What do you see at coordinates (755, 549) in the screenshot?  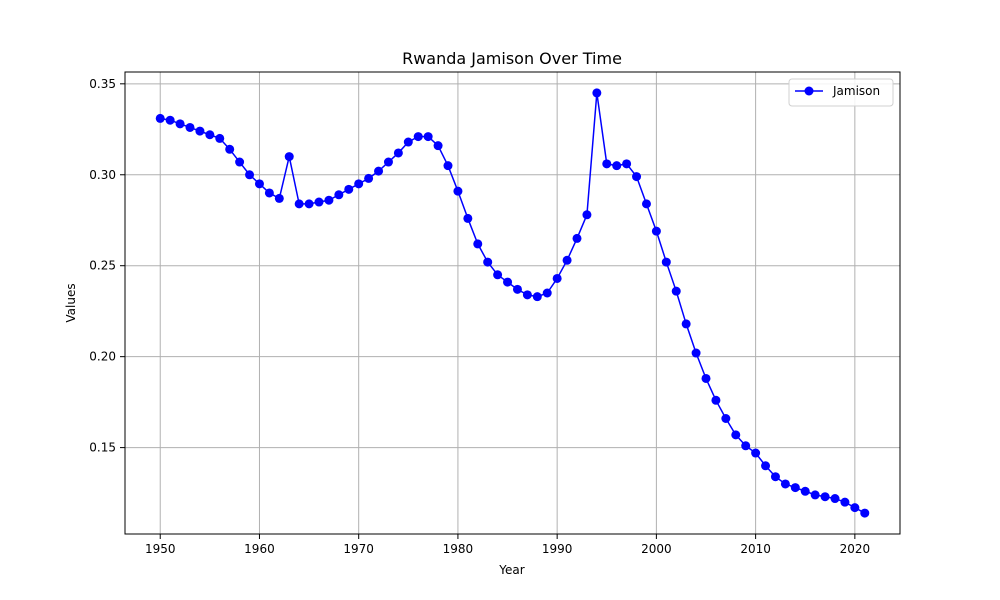 I see `x-tick-label: 2010` at bounding box center [755, 549].